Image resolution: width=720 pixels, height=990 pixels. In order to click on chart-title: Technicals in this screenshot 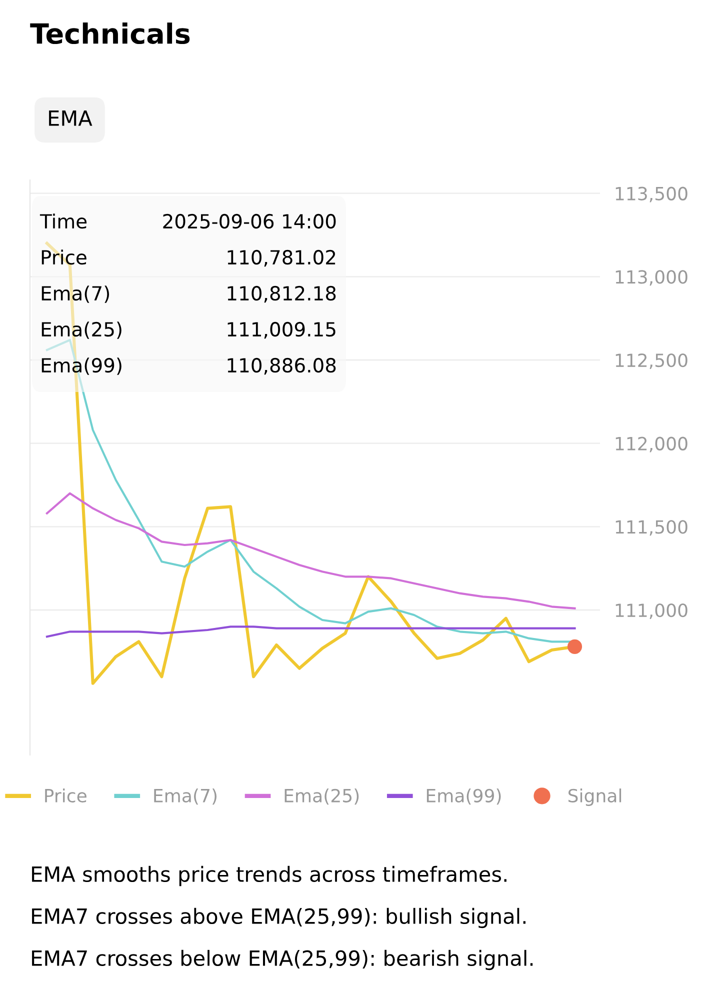, I will do `click(110, 33)`.